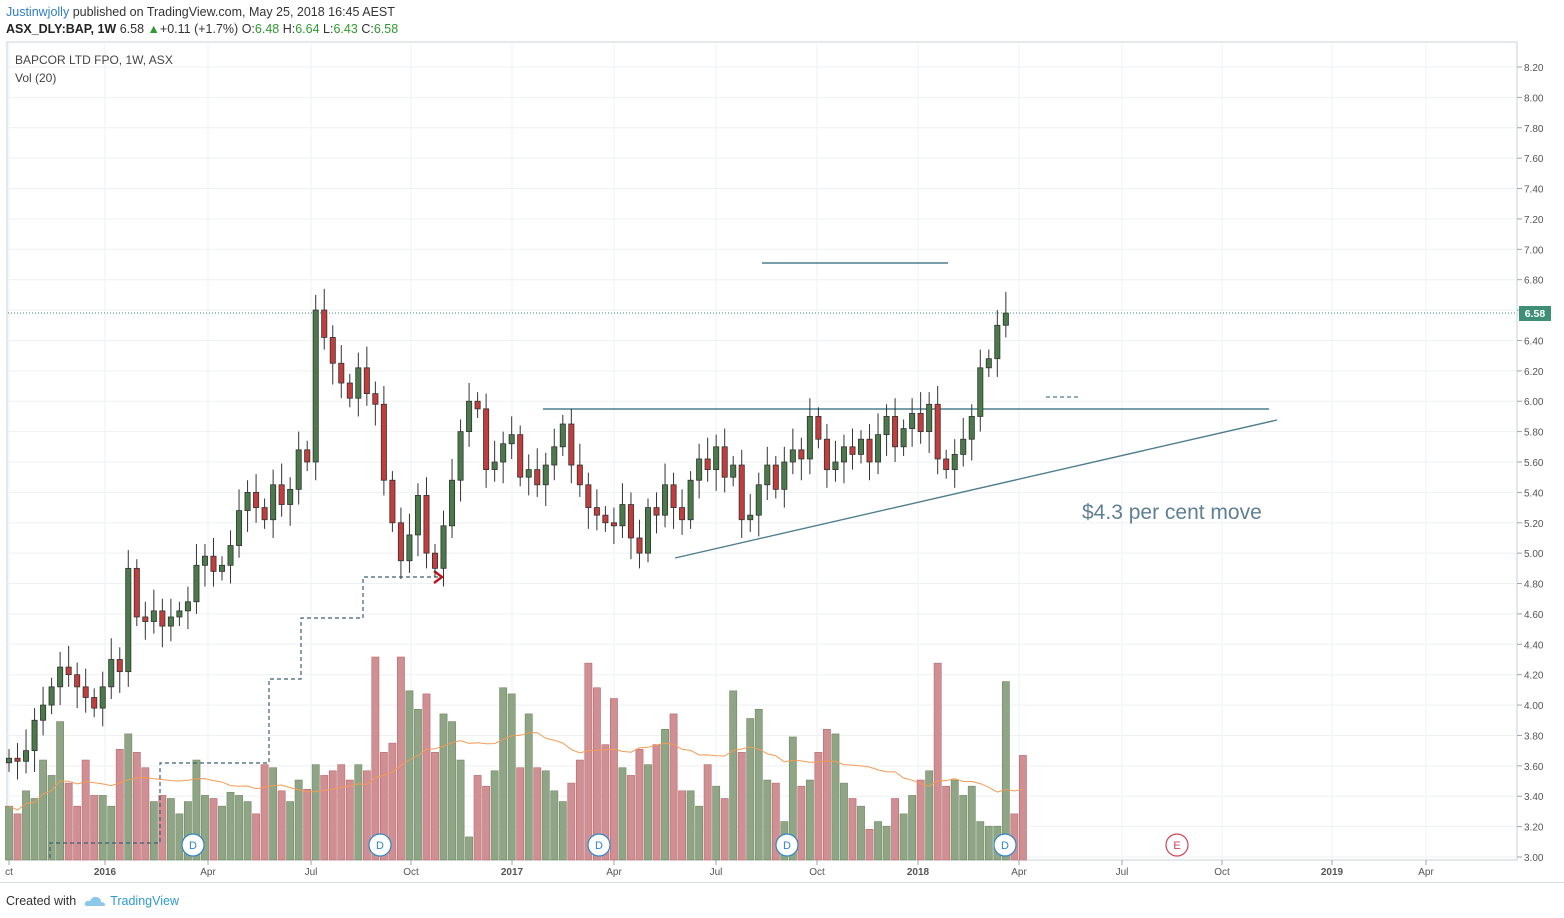  What do you see at coordinates (1534, 524) in the screenshot?
I see `y-tick-label: 5.20` at bounding box center [1534, 524].